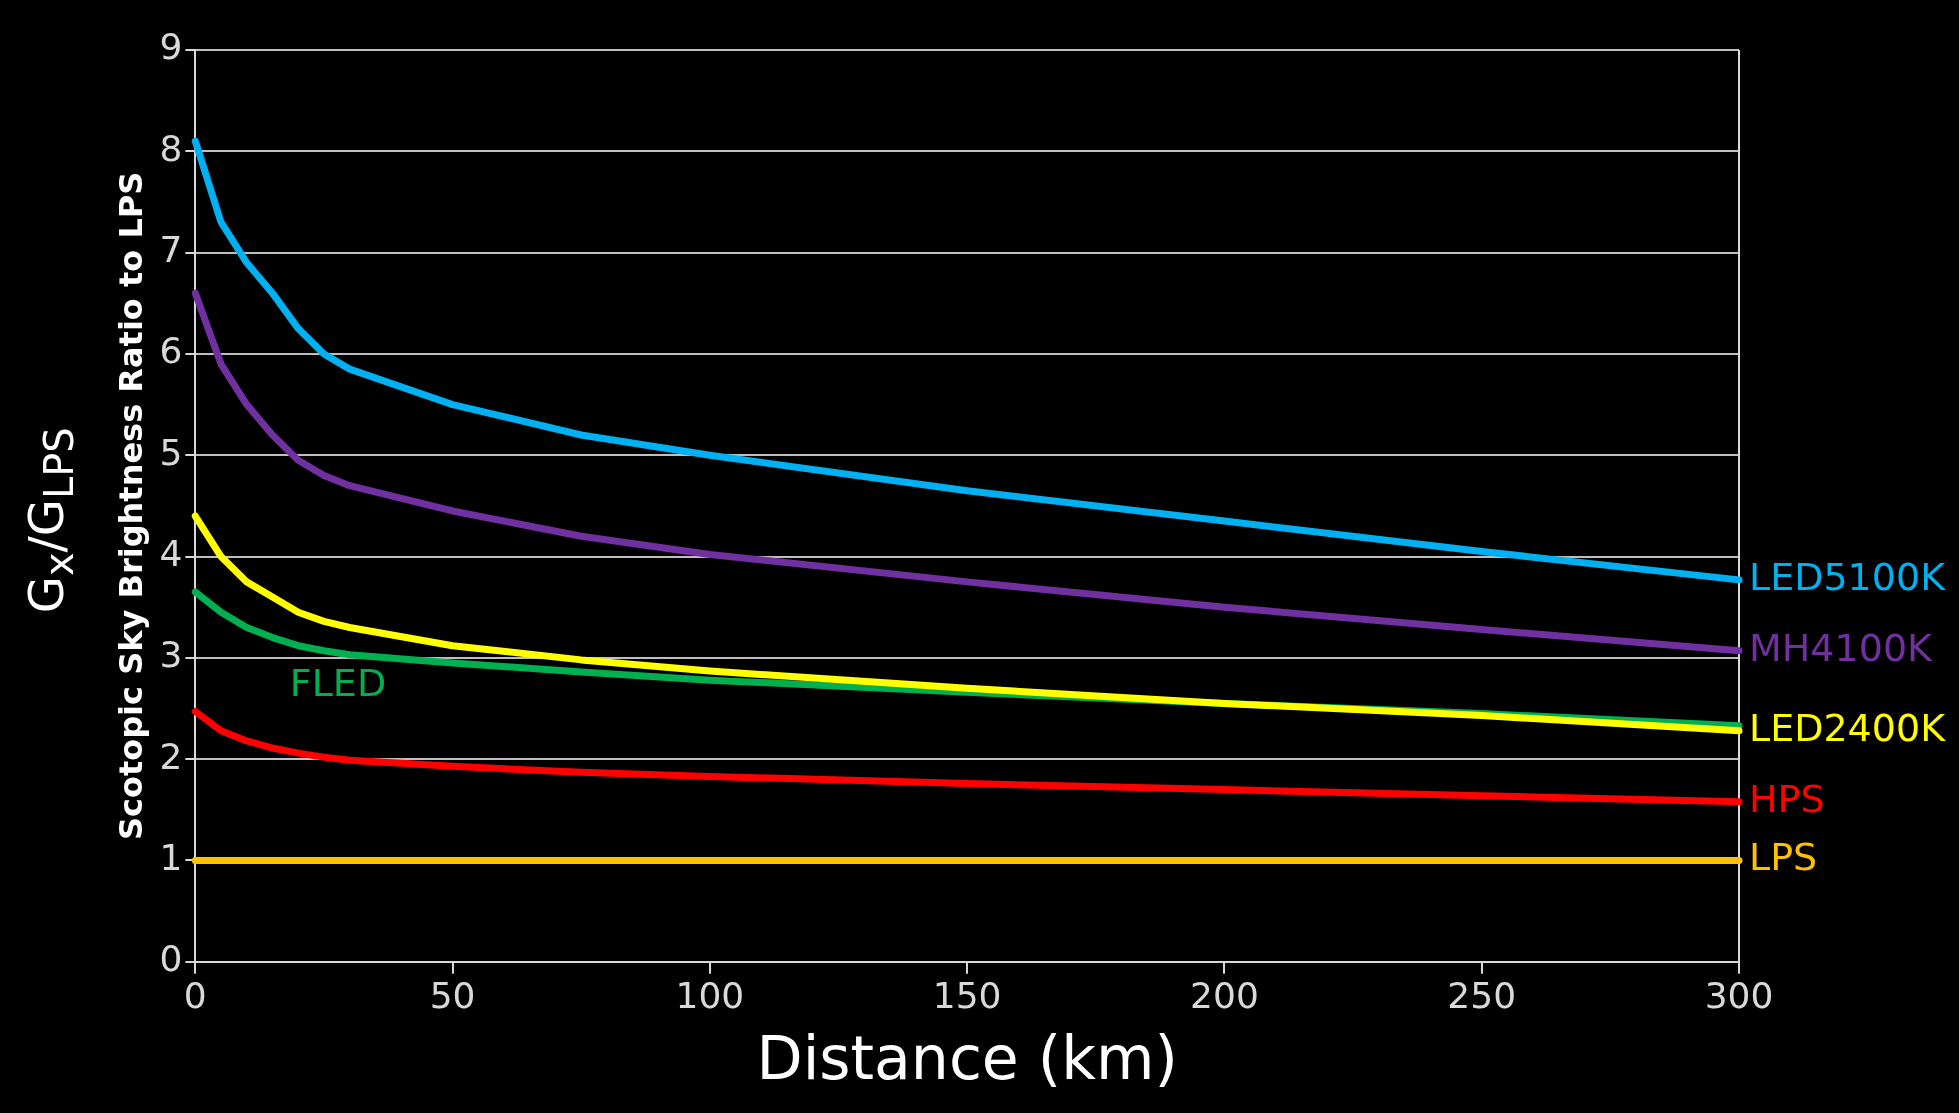 This screenshot has height=1113, width=1959. What do you see at coordinates (1783, 857) in the screenshot?
I see `series-label: LPS` at bounding box center [1783, 857].